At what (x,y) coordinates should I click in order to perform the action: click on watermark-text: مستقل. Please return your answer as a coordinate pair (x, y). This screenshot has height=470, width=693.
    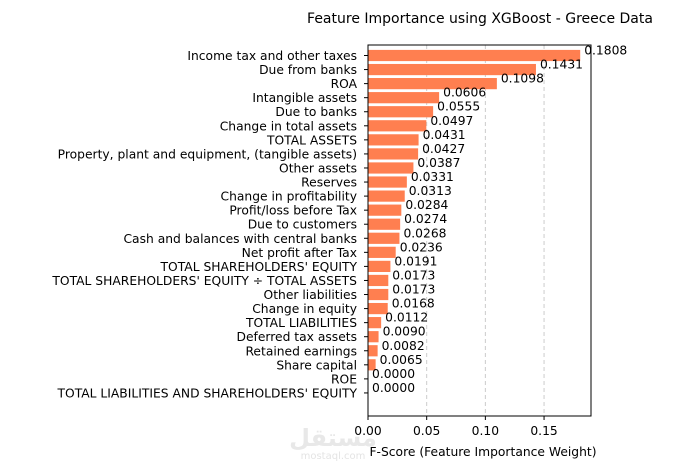
    Looking at the image, I should click on (333, 438).